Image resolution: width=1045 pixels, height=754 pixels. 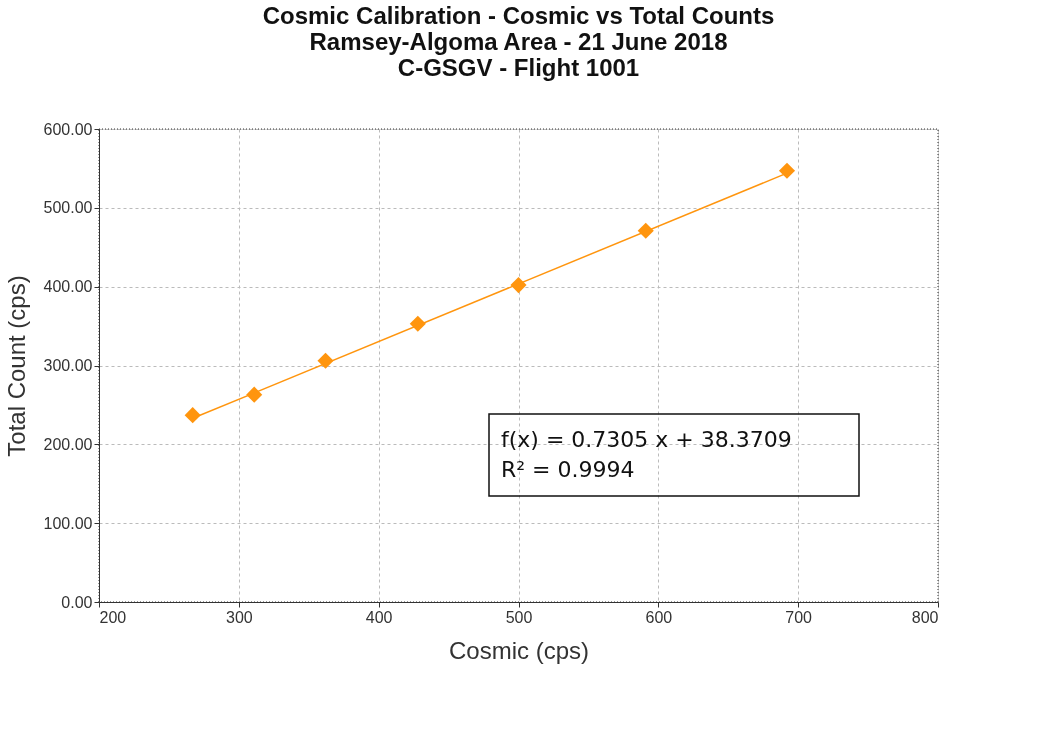 What do you see at coordinates (113, 617) in the screenshot?
I see `x-tick-label: 200` at bounding box center [113, 617].